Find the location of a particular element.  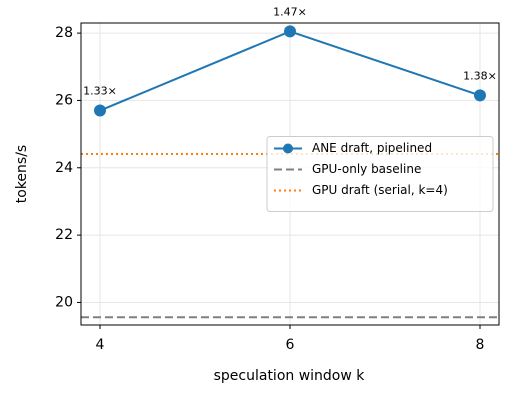

y-tick-label: 20 is located at coordinates (64, 302).